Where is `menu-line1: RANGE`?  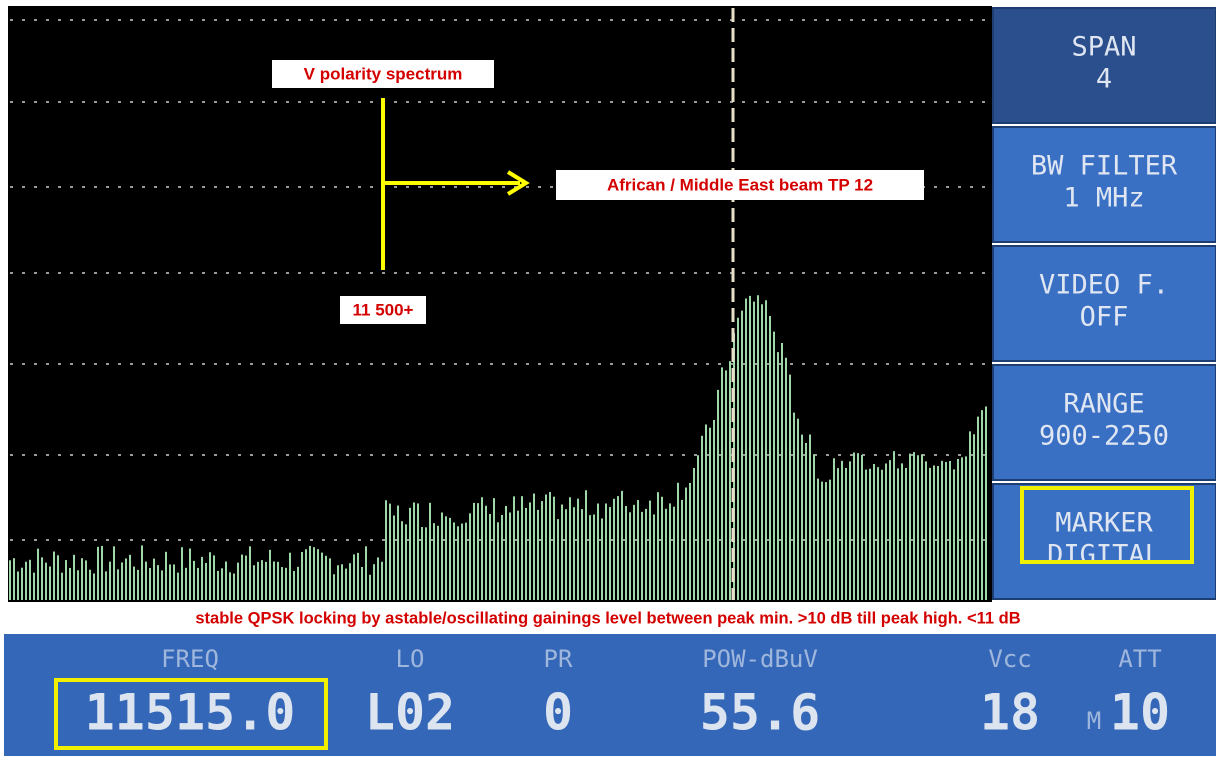
menu-line1: RANGE is located at coordinates (1103, 404).